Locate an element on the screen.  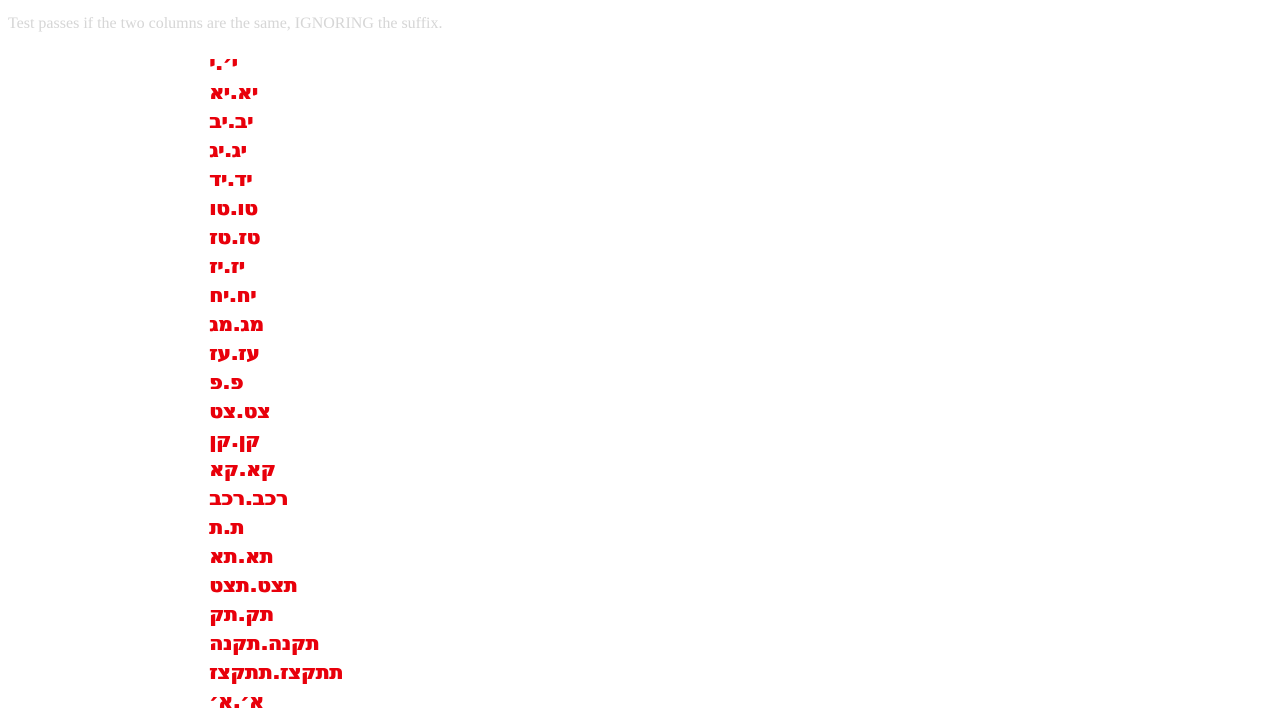
test-item: קא.קא is located at coordinates (242, 469).